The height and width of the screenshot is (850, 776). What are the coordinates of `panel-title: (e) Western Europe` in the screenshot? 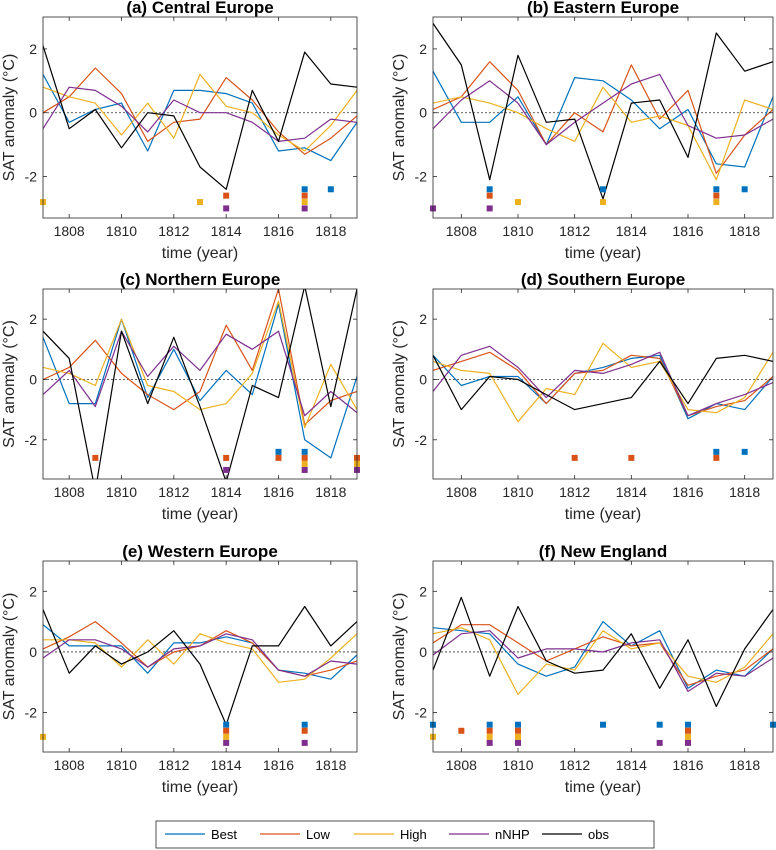 It's located at (200, 551).